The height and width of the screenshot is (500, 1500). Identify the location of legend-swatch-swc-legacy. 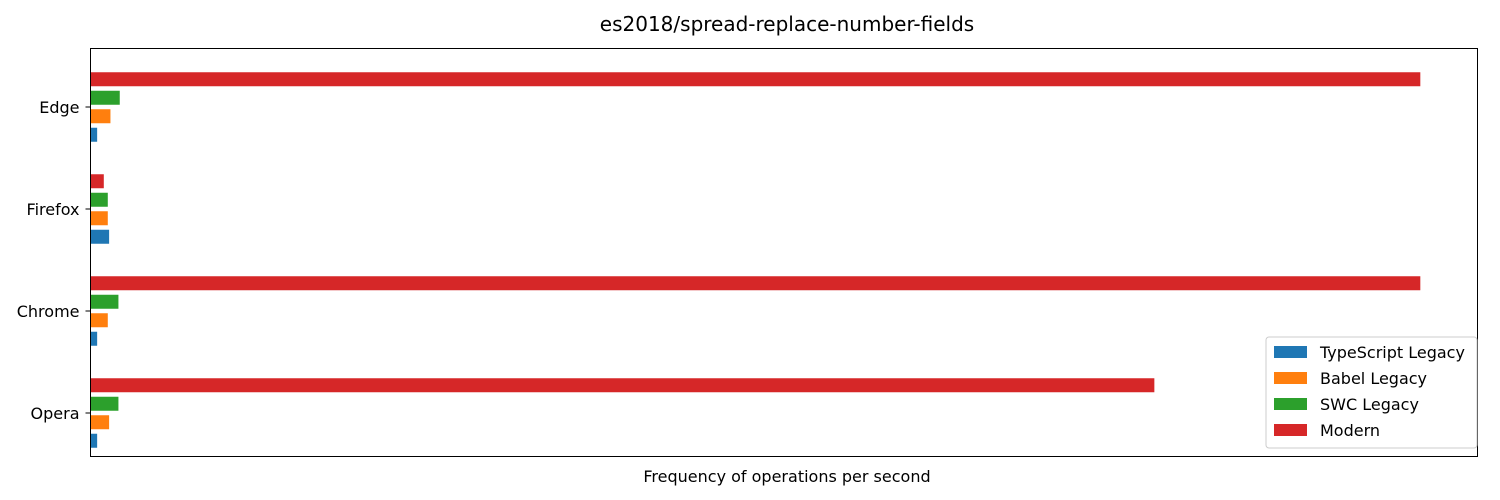
(1290, 404).